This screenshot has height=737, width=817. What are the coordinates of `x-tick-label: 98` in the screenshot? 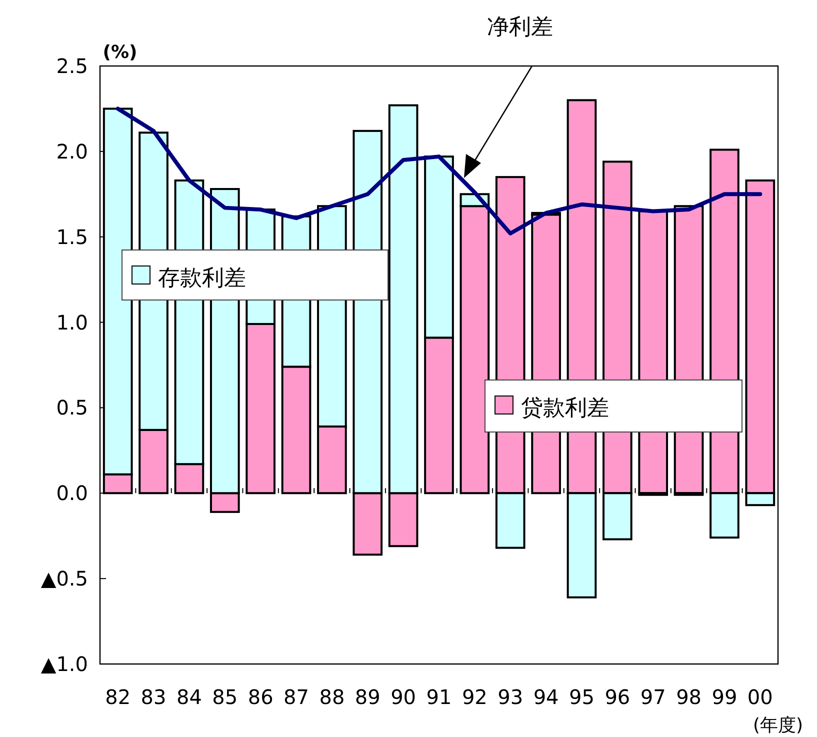 It's located at (689, 697).